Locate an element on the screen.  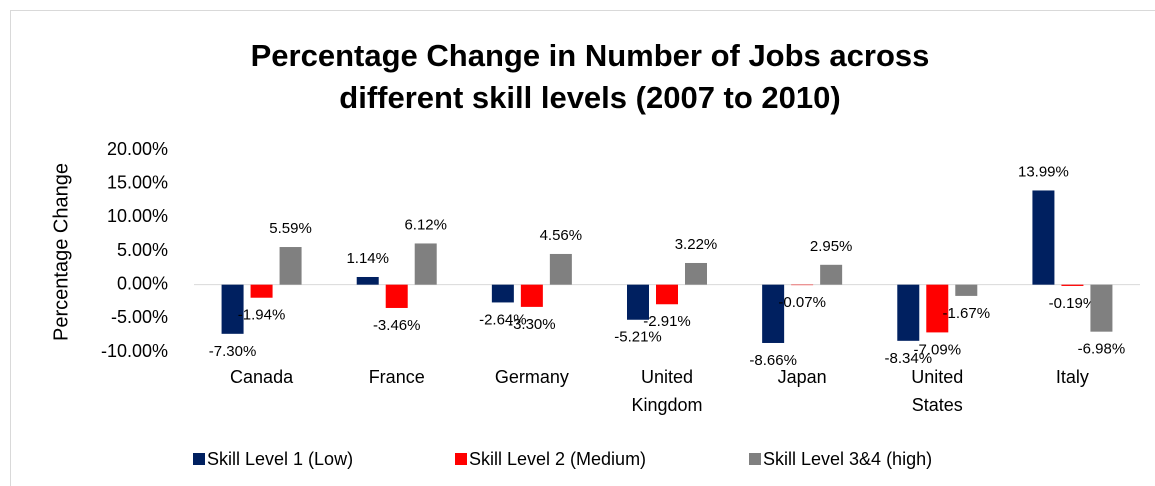
y-tick-label: -10.00% is located at coordinates (134, 351).